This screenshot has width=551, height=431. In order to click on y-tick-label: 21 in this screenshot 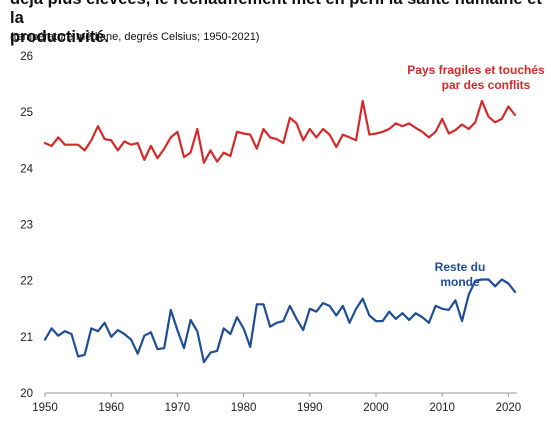, I will do `click(26, 338)`.